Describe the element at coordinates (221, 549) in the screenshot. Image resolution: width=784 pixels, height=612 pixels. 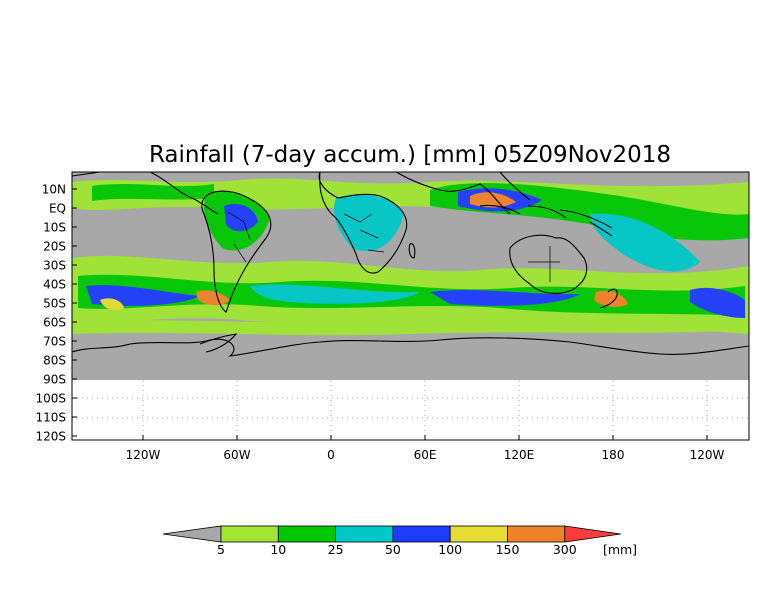
I see `colorbar-label: 5` at that location.